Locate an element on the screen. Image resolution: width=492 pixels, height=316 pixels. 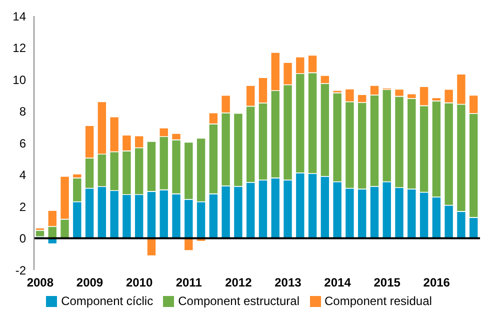
x-tick-label: 2012 is located at coordinates (238, 283).